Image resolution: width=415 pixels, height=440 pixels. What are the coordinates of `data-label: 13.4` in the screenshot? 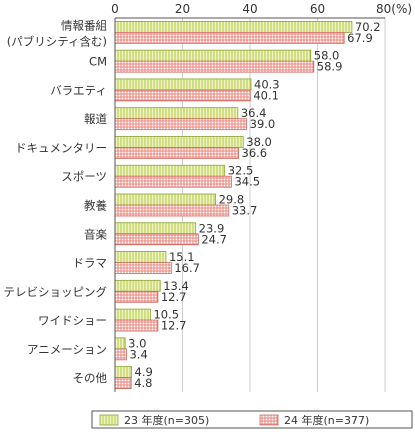 It's located at (176, 286).